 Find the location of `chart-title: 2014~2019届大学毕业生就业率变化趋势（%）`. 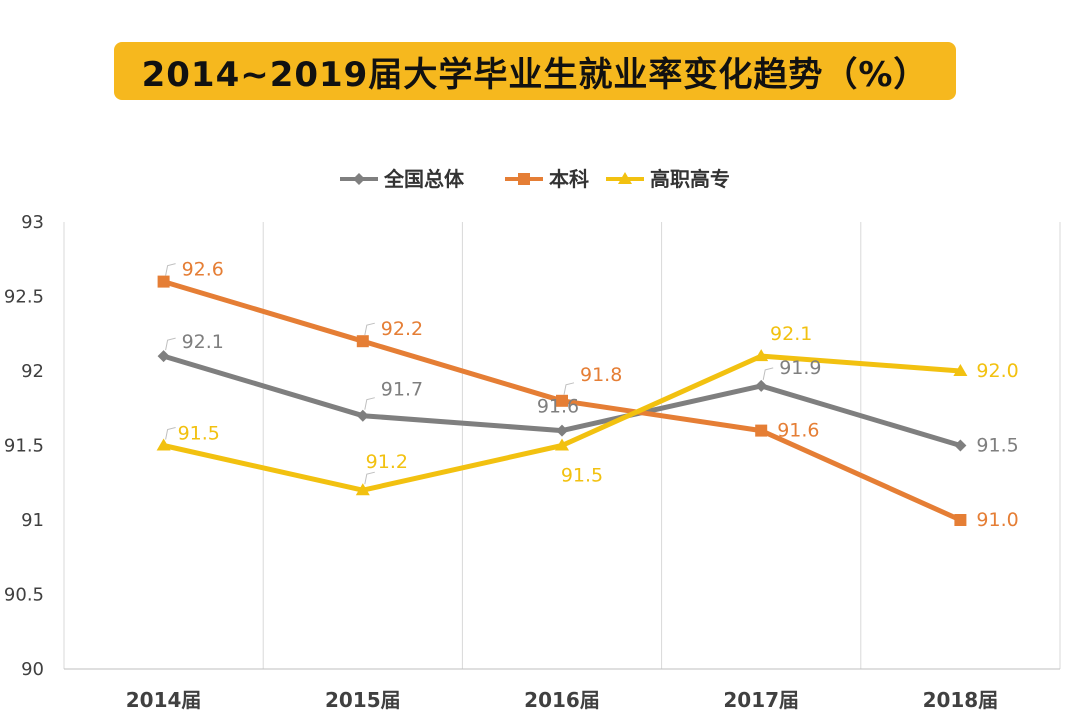

chart-title: 2014~2019届大学毕业生就业率变化趋势（%） is located at coordinates (535, 74).